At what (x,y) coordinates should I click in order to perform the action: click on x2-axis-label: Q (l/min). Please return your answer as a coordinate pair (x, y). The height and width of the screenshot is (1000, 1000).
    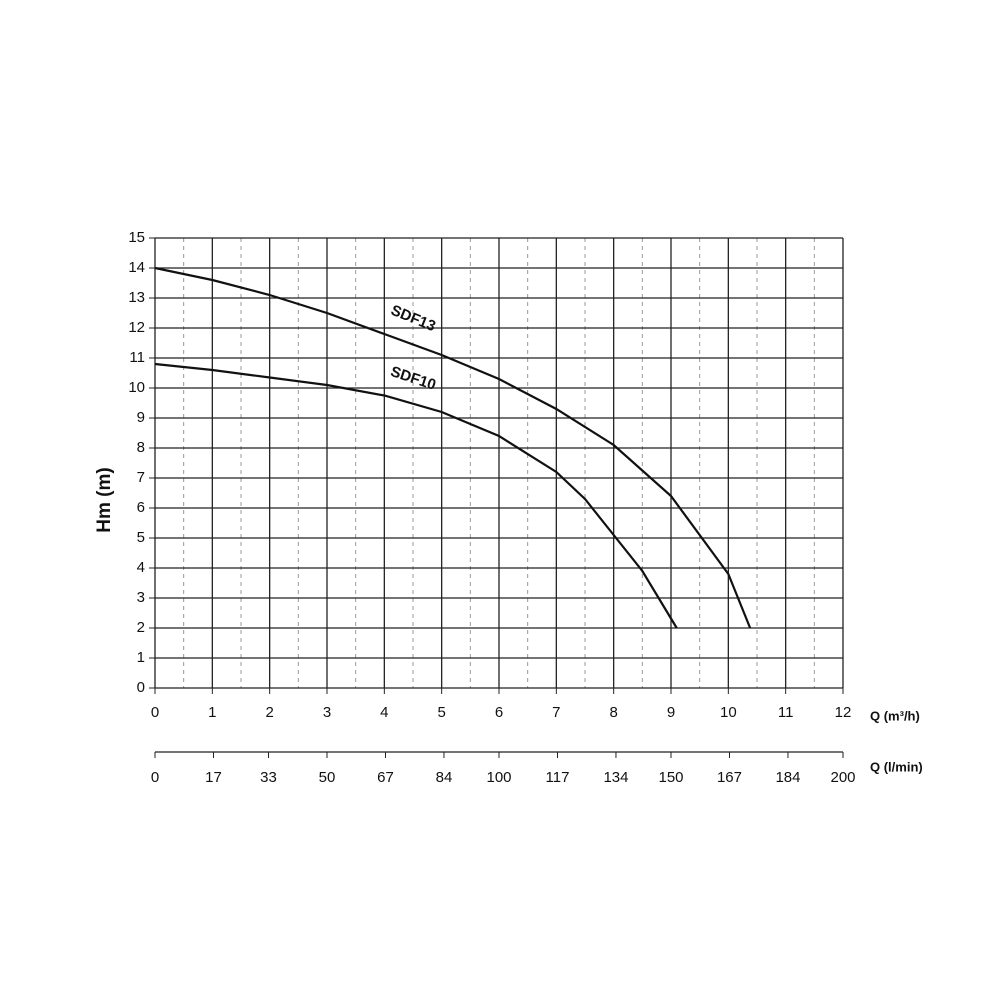
    Looking at the image, I should click on (896, 766).